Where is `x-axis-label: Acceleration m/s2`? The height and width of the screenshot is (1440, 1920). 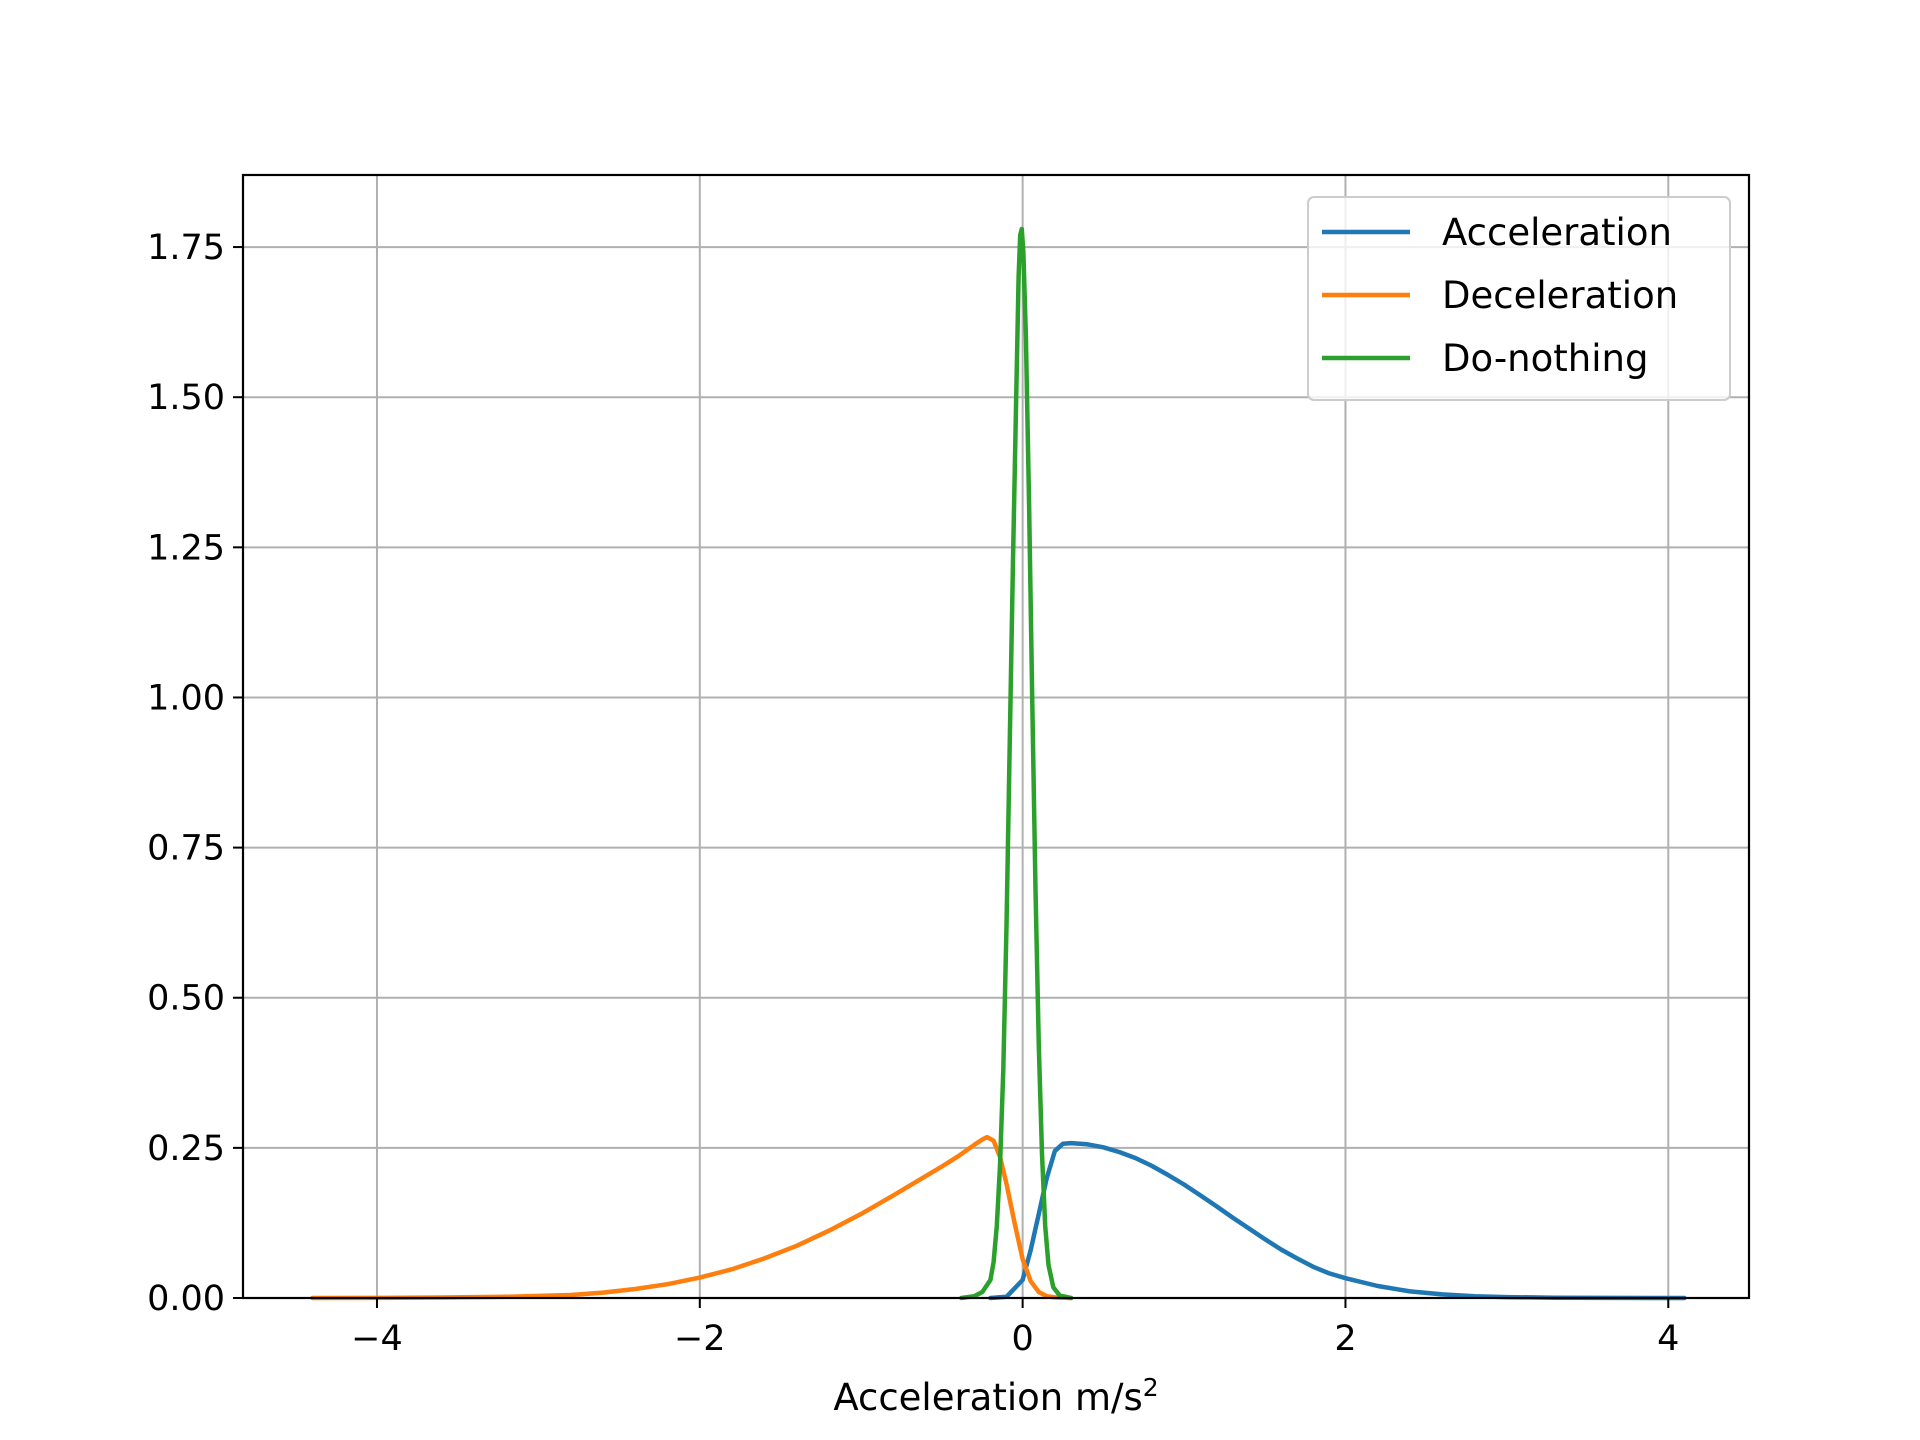
x-axis-label: Acceleration m/s2 is located at coordinates (995, 1396).